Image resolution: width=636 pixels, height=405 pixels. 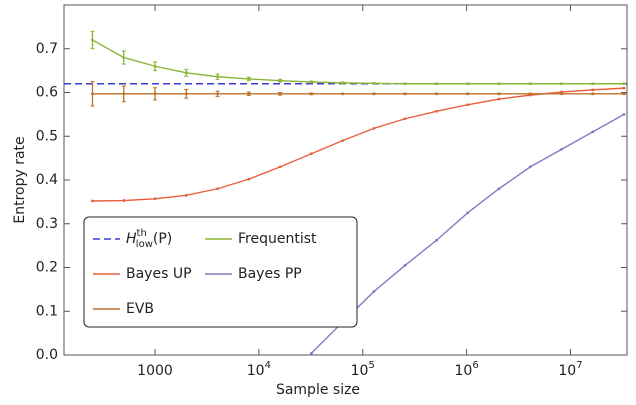 What do you see at coordinates (268, 365) in the screenshot?
I see `x-tick-exp: 4` at bounding box center [268, 365].